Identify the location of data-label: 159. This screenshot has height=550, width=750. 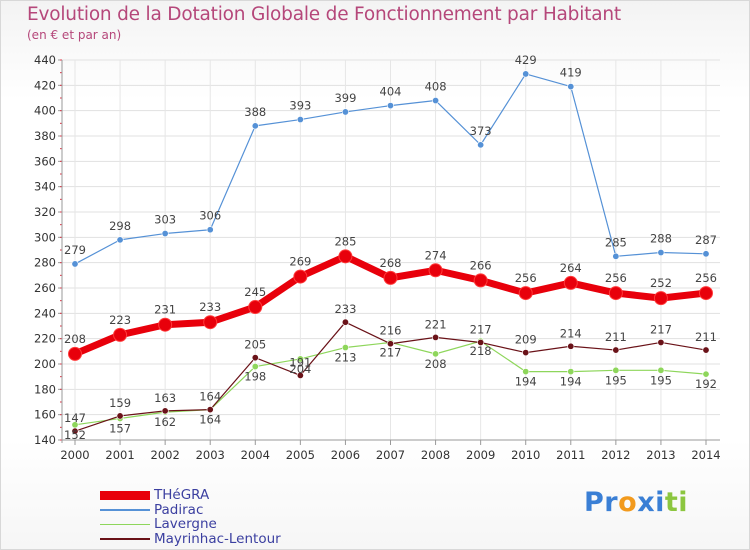
(120, 403).